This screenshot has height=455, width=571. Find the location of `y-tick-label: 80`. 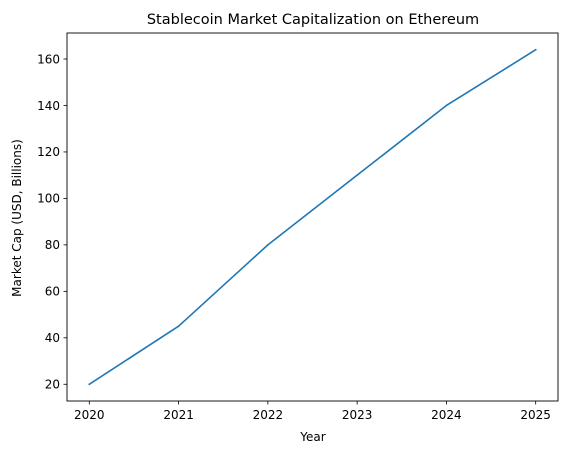

y-tick-label: 80 is located at coordinates (52, 245).